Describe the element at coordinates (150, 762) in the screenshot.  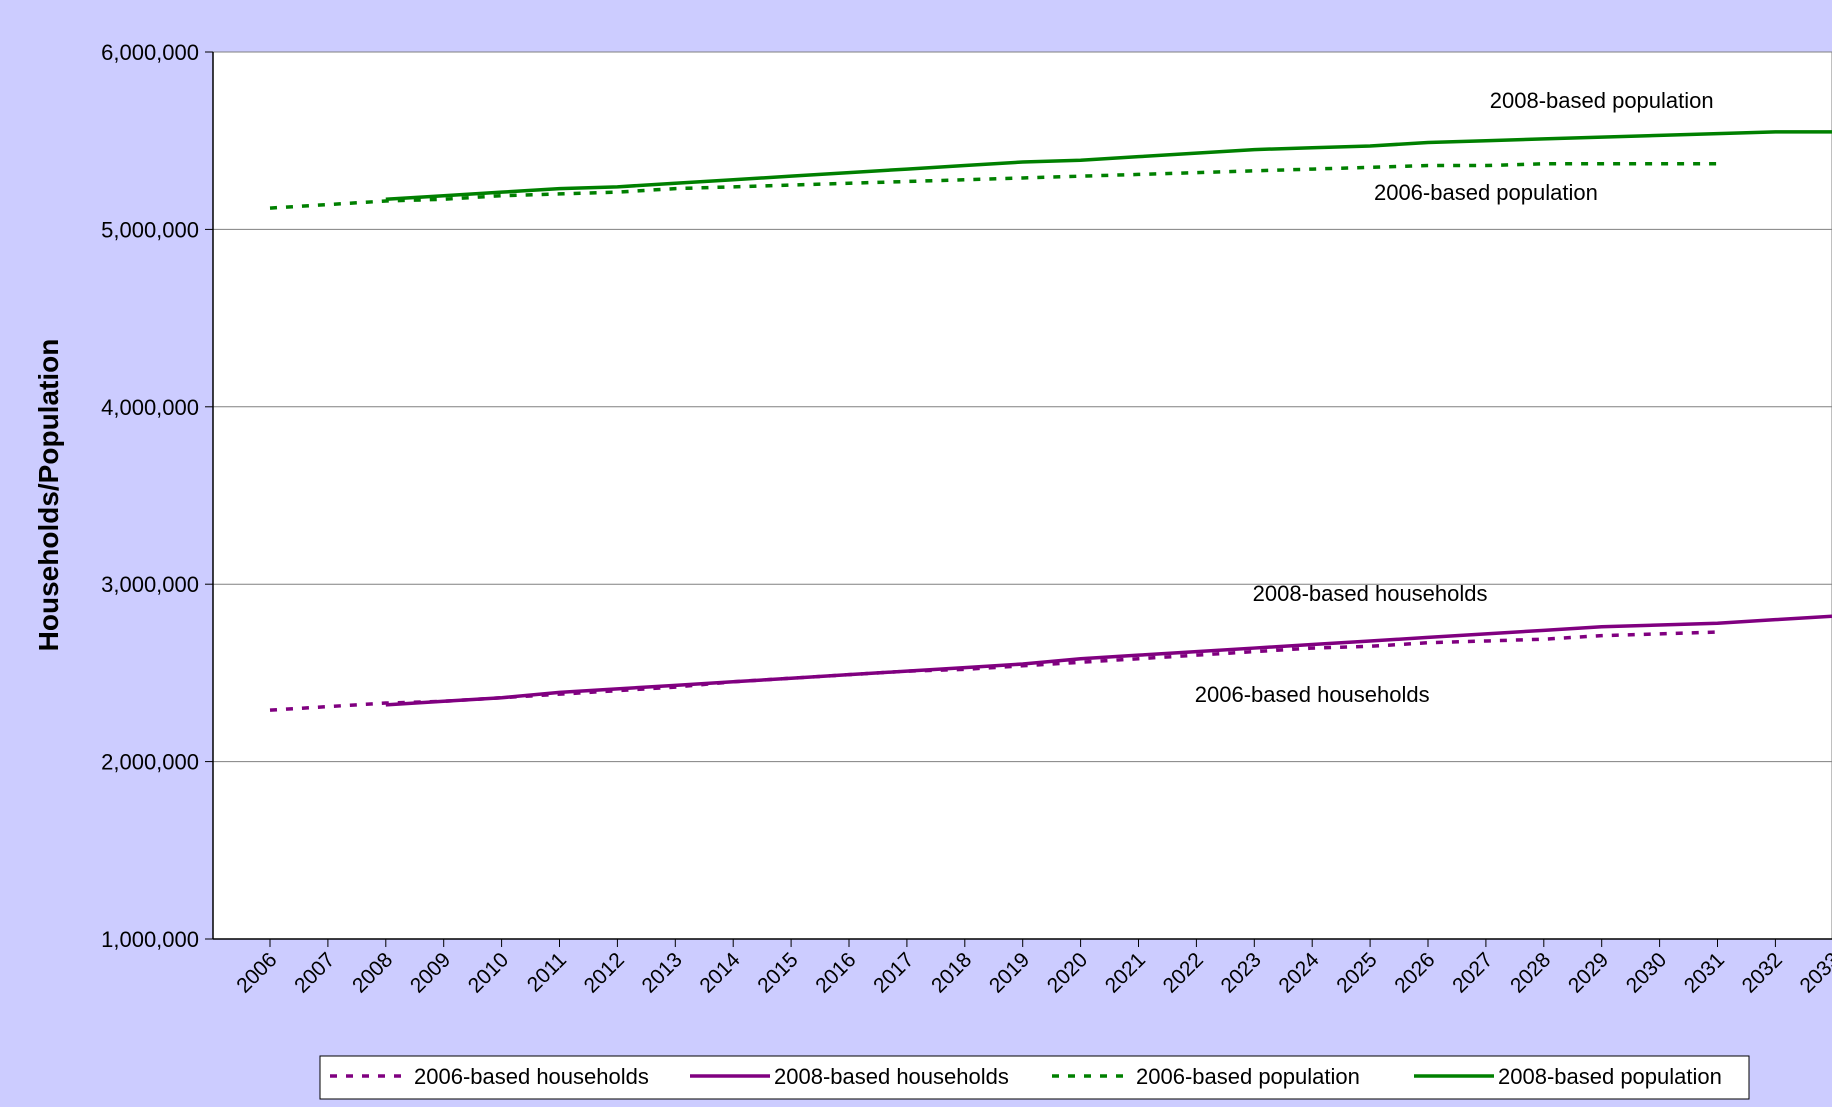
I see `y-tick-label: 2,000,000` at that location.